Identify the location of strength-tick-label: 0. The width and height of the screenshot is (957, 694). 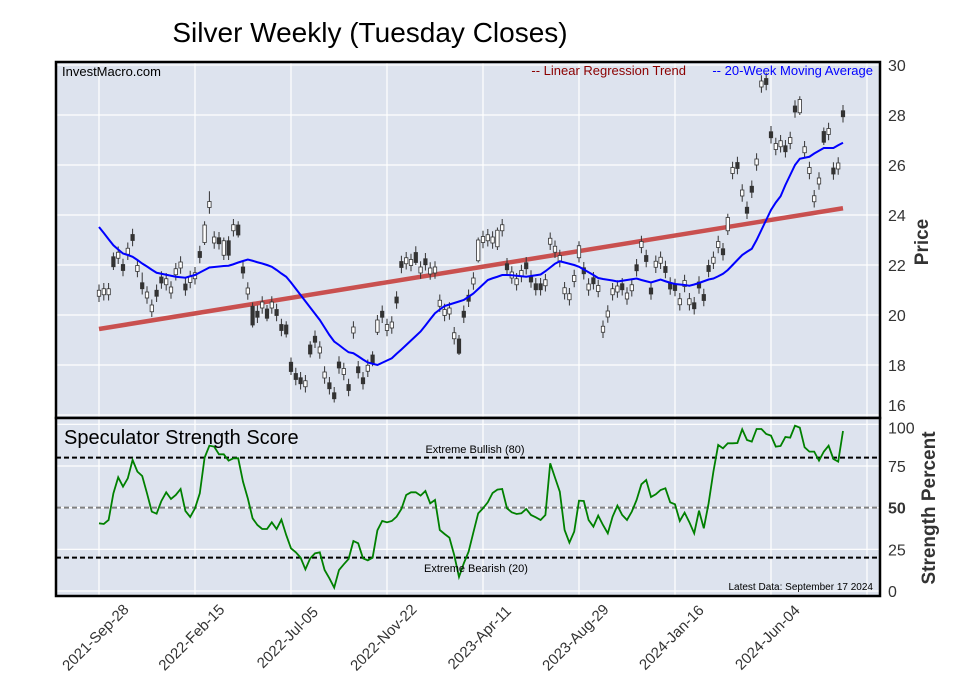
(892, 592).